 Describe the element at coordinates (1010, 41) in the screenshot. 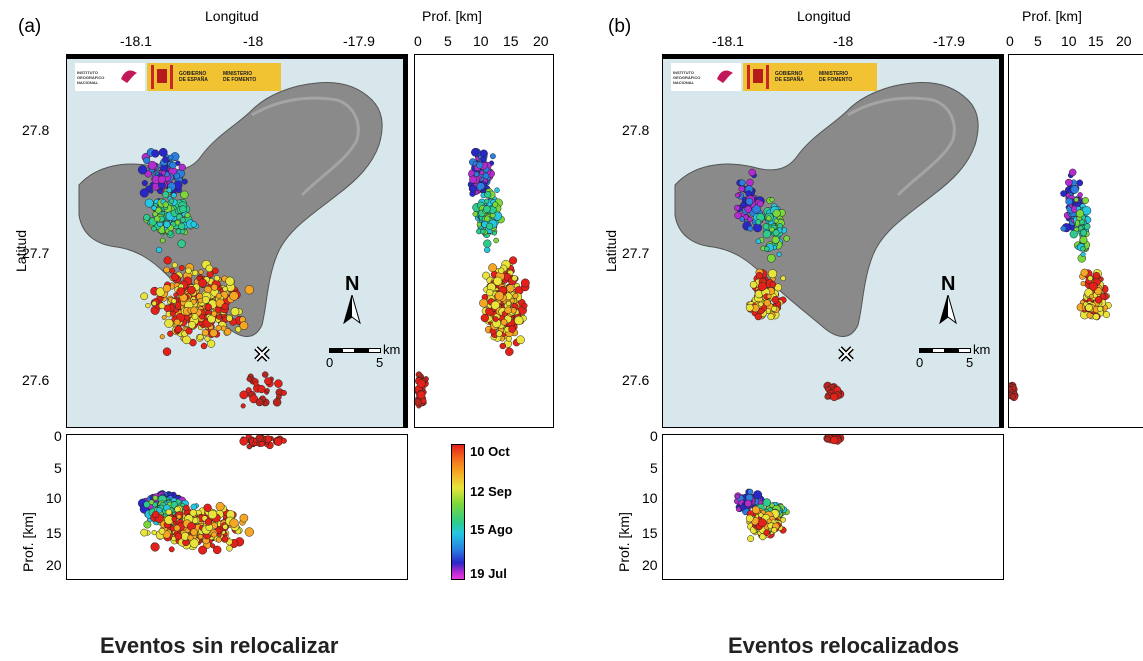

I see `depth-tick: 0` at that location.